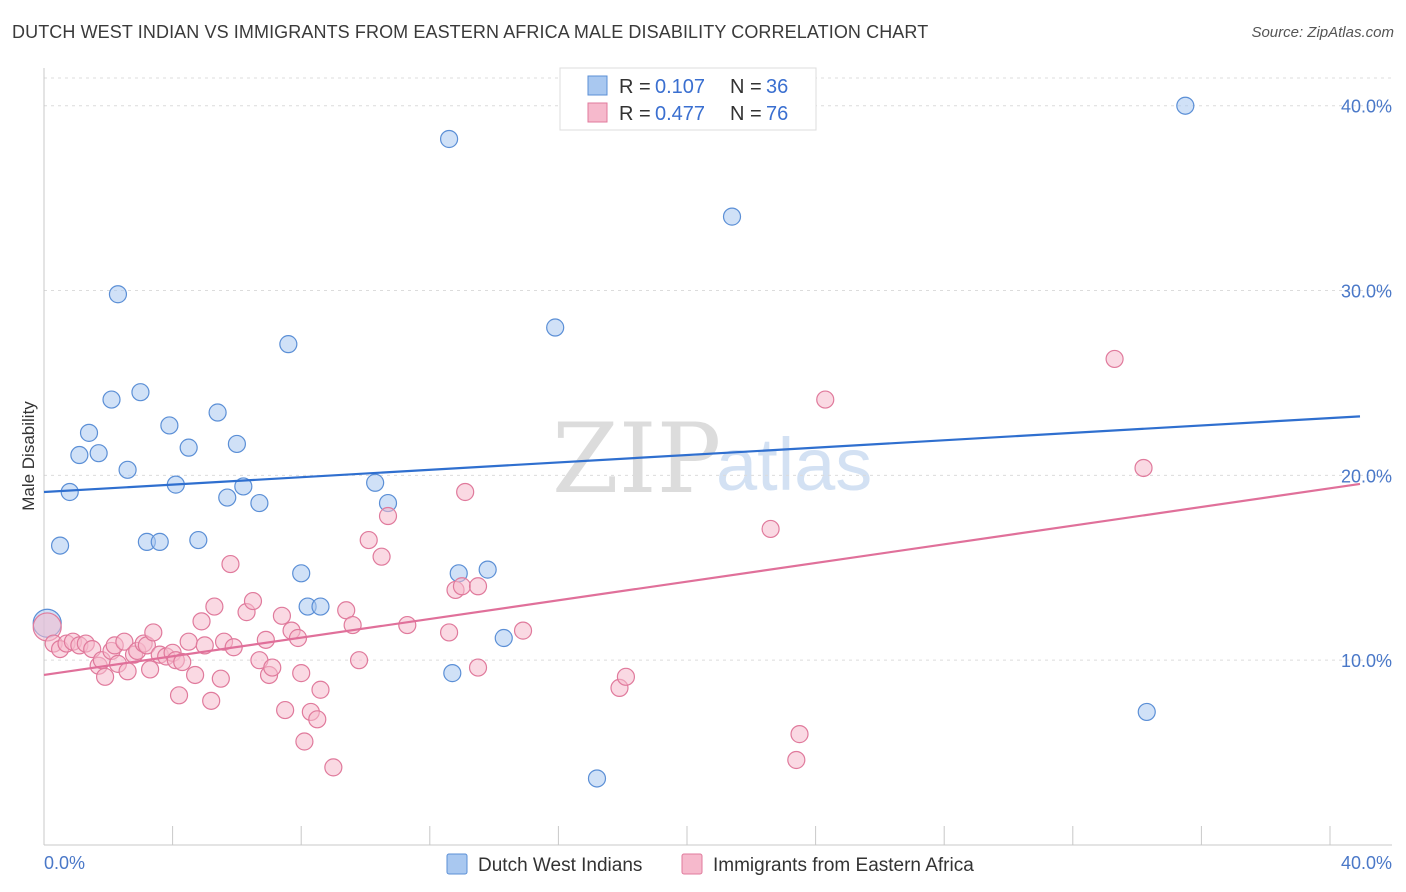 The width and height of the screenshot is (1406, 892). What do you see at coordinates (746, 87) in the screenshot?
I see `legend-n-label-1: N =` at bounding box center [746, 87].